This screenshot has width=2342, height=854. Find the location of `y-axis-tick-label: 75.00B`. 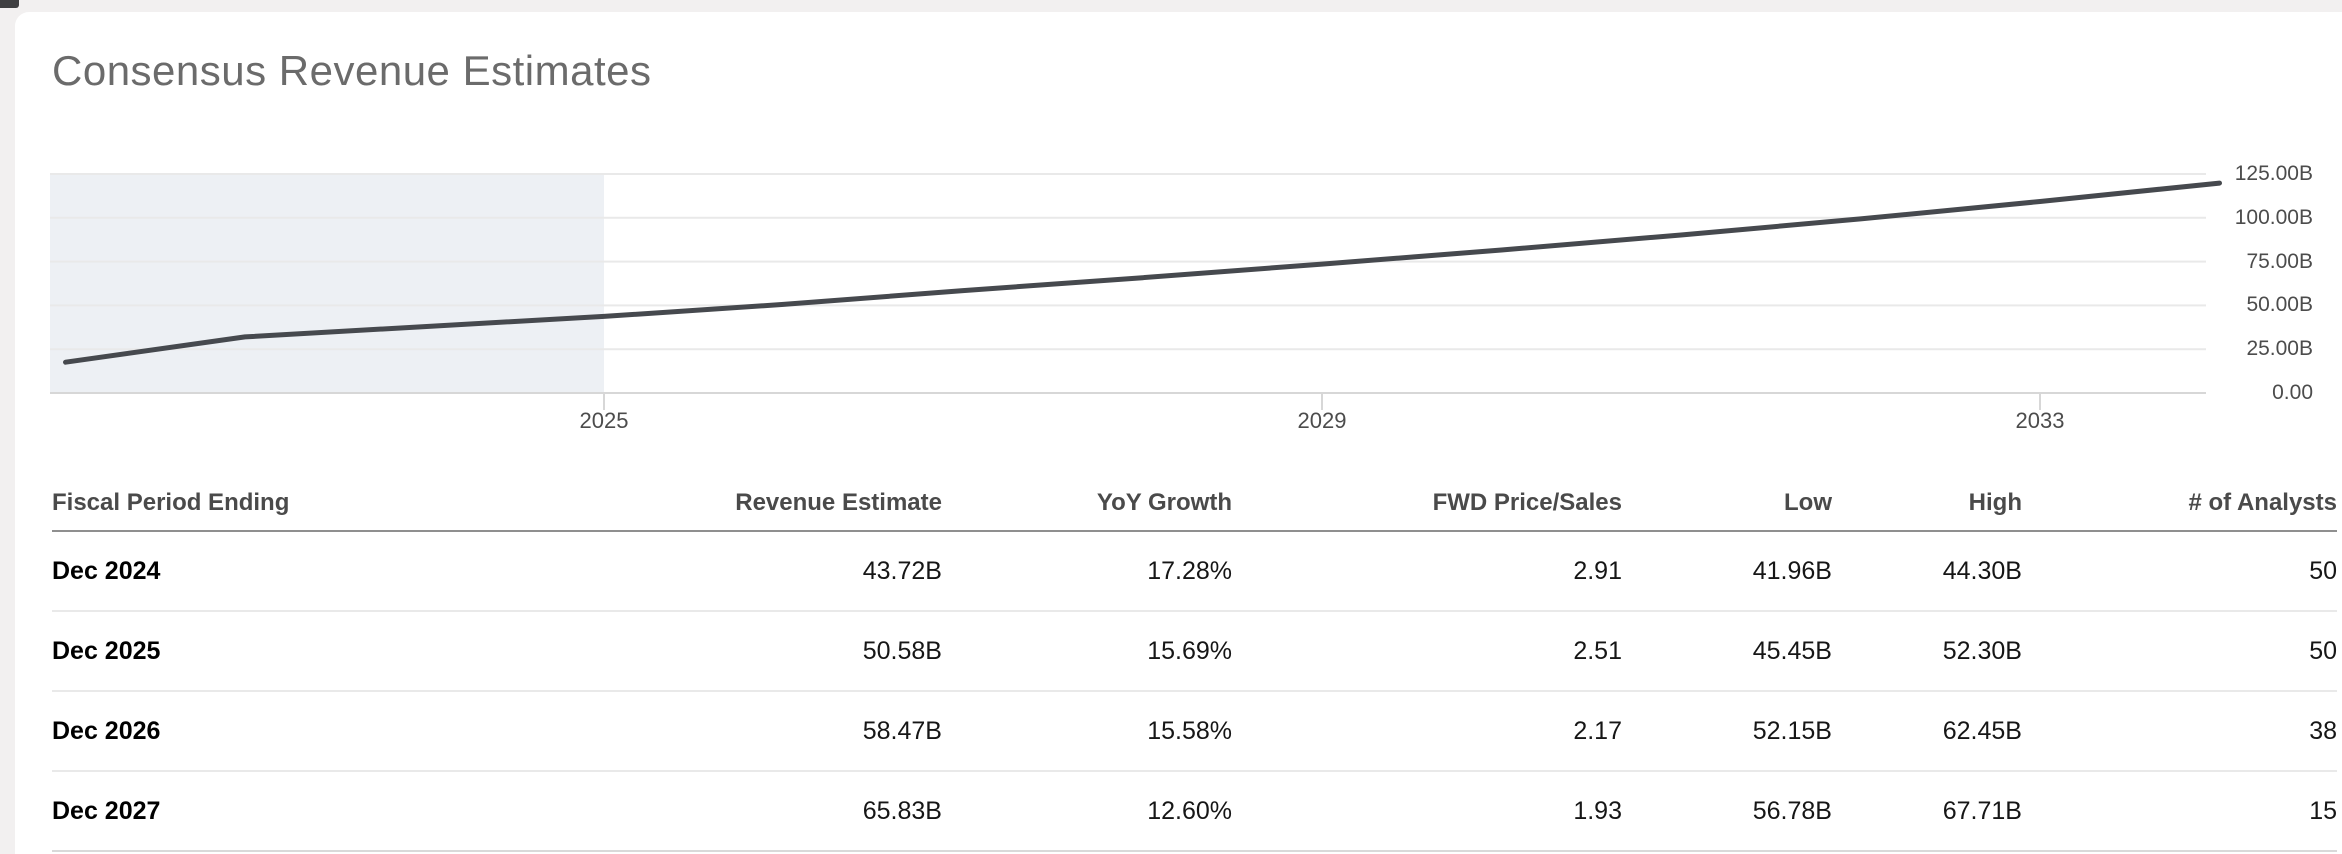

y-axis-tick-label: 75.00B is located at coordinates (2279, 261).